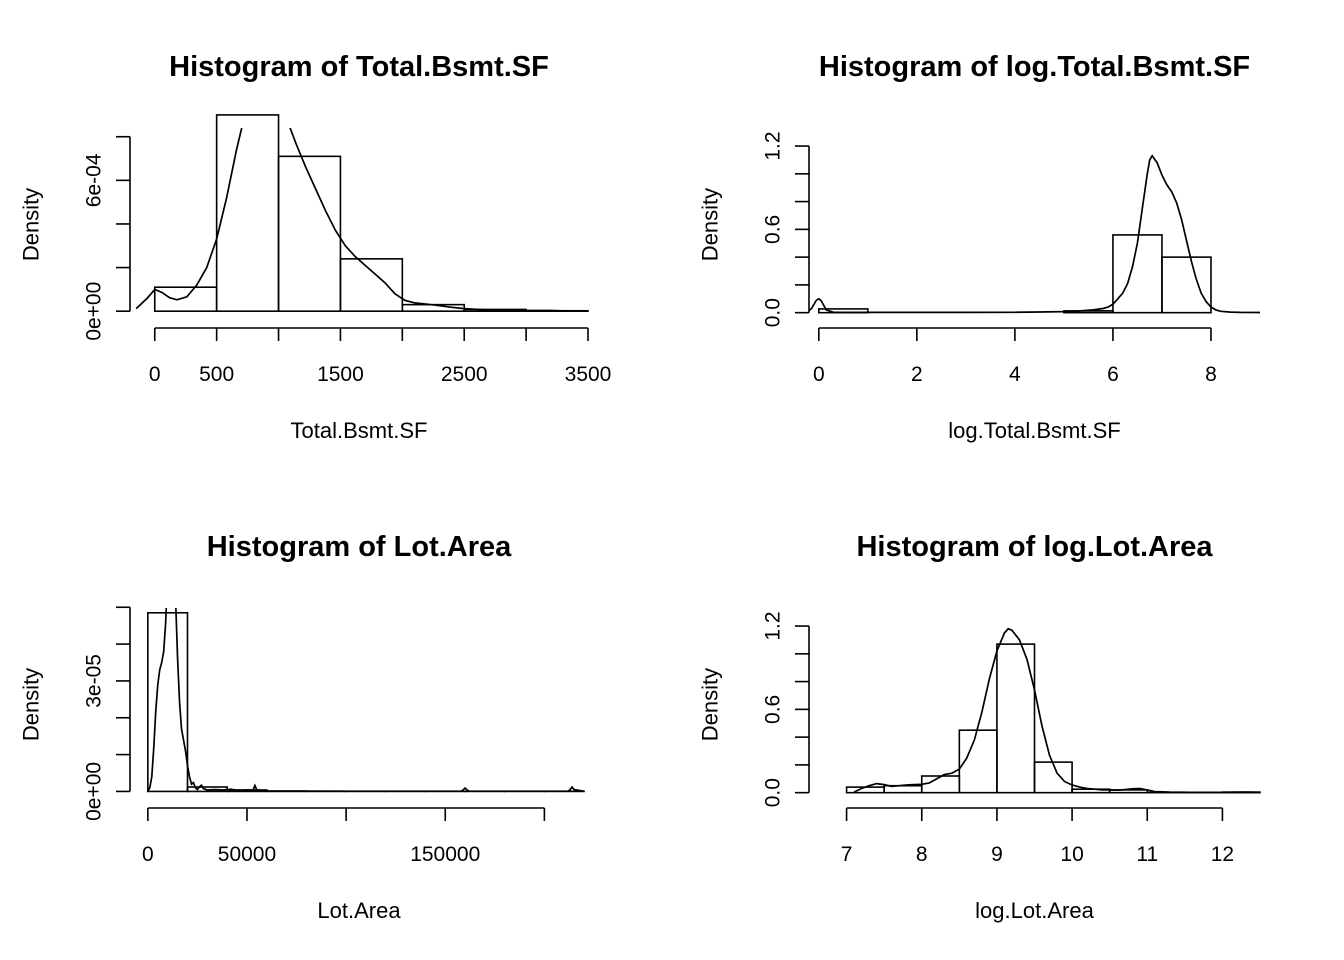 This screenshot has width=1344, height=960. Describe the element at coordinates (445, 854) in the screenshot. I see `x-tick-label: 150000` at that location.